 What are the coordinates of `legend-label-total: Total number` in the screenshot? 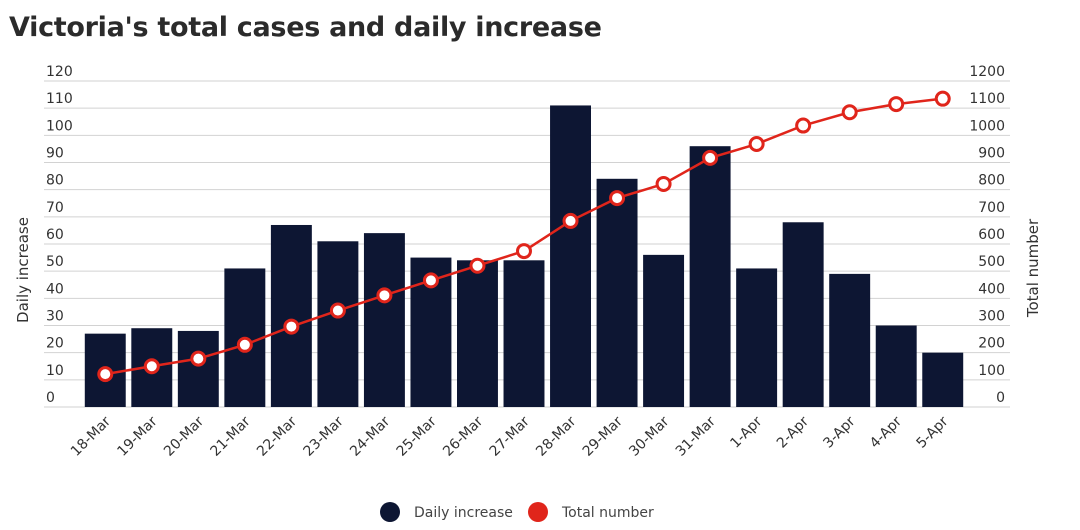 It's located at (607, 513).